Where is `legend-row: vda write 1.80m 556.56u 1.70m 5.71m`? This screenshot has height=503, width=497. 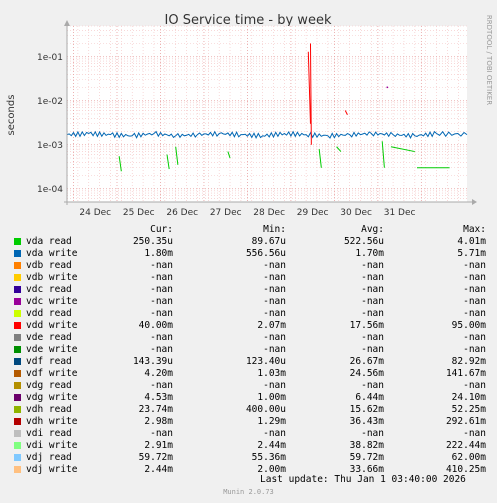 legend-row: vda write 1.80m 556.56u 1.70m 5.71m is located at coordinates (248, 254).